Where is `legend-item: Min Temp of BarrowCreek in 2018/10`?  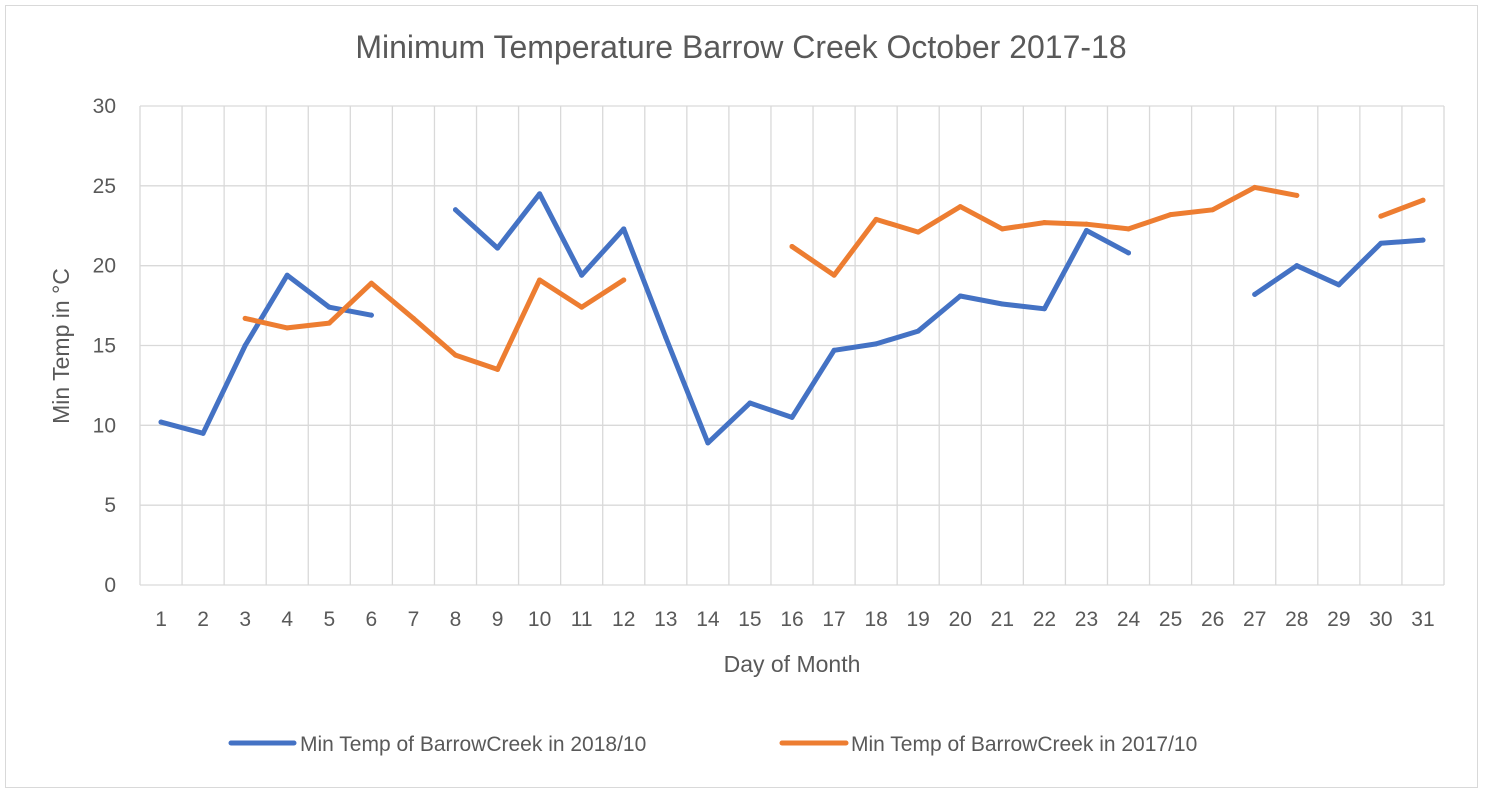
legend-item: Min Temp of BarrowCreek in 2018/10 is located at coordinates (437, 744).